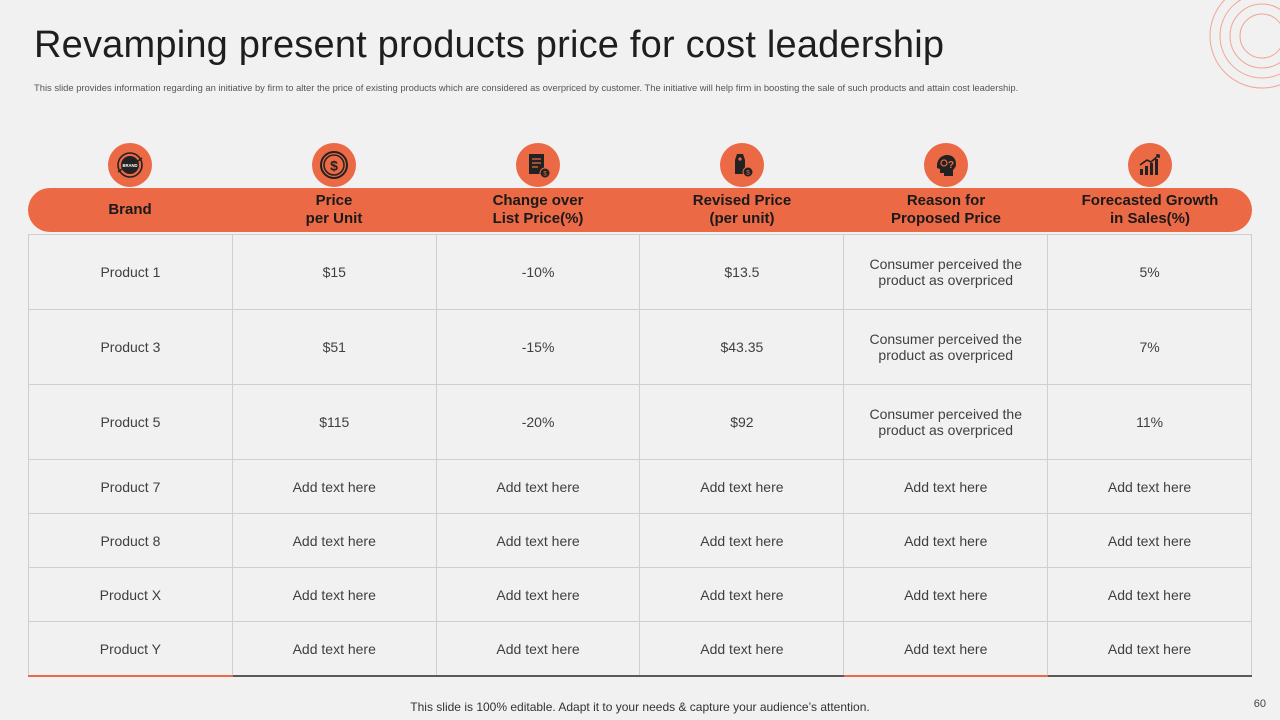 The image size is (1280, 720). I want to click on table-cell: Product 8, so click(130, 540).